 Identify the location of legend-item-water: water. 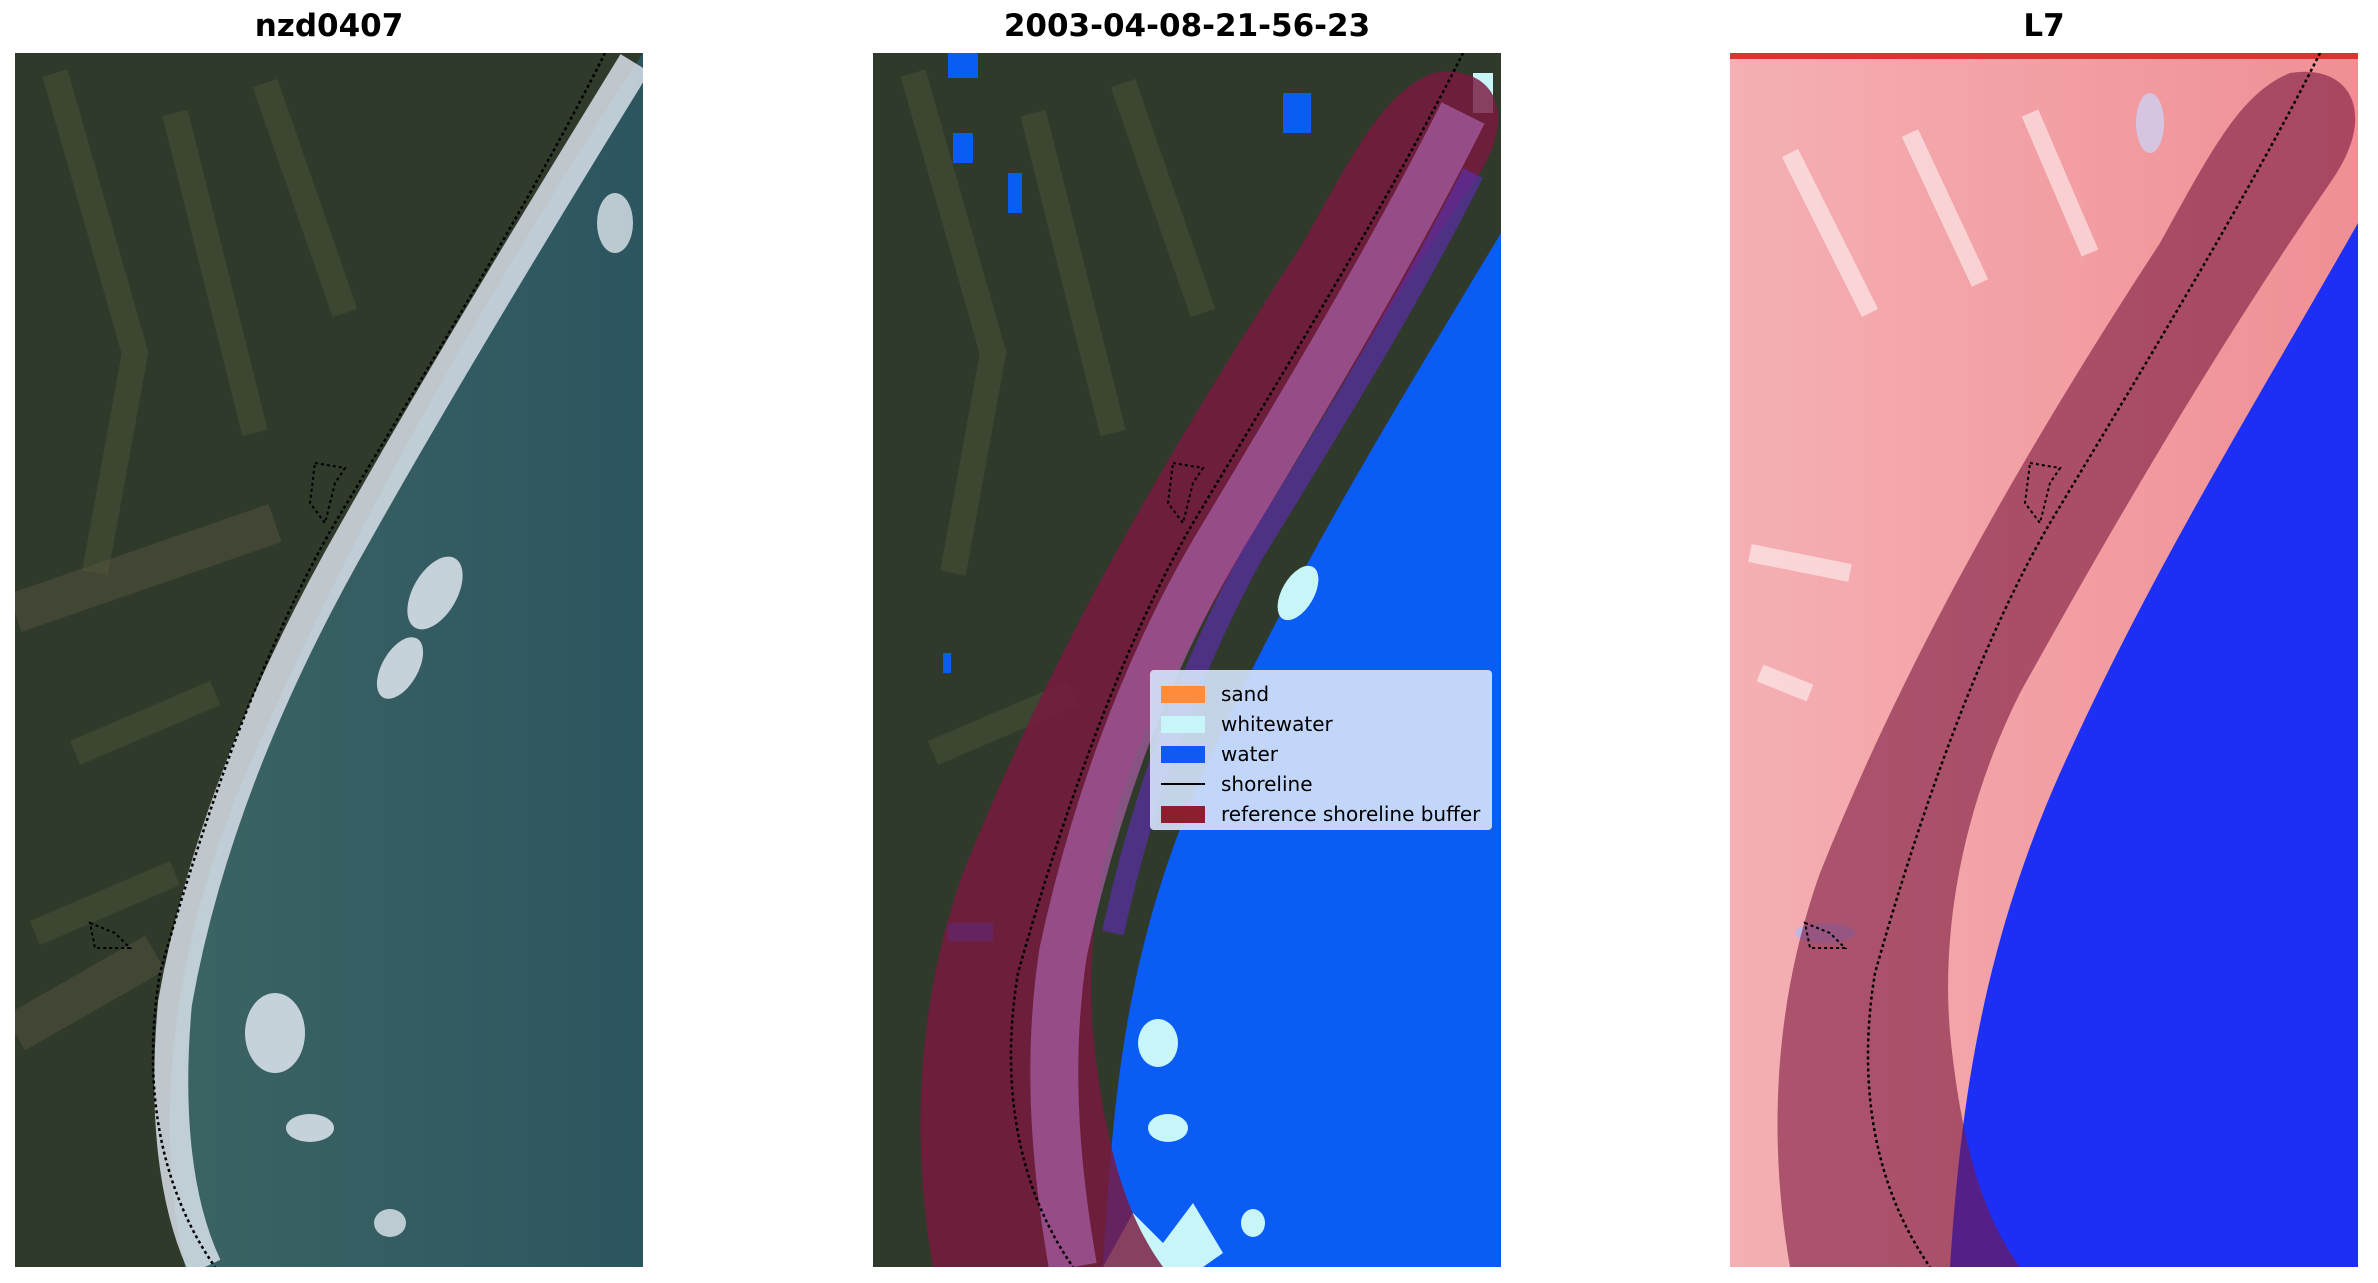
(1321, 754).